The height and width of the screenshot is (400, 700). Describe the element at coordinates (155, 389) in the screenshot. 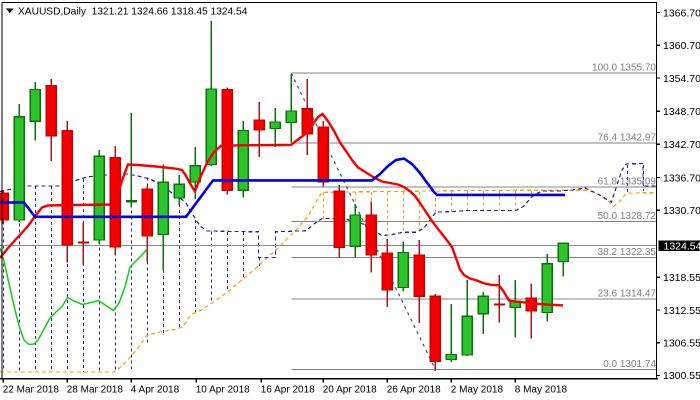

I see `svg-text: 4 Apr 2018` at that location.